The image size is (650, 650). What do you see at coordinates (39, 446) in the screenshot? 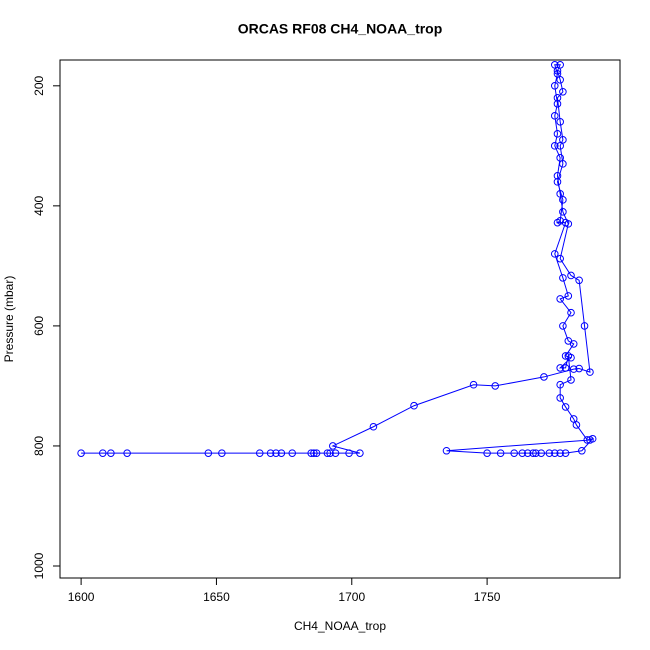
I see `y-tick-label: 800` at bounding box center [39, 446].